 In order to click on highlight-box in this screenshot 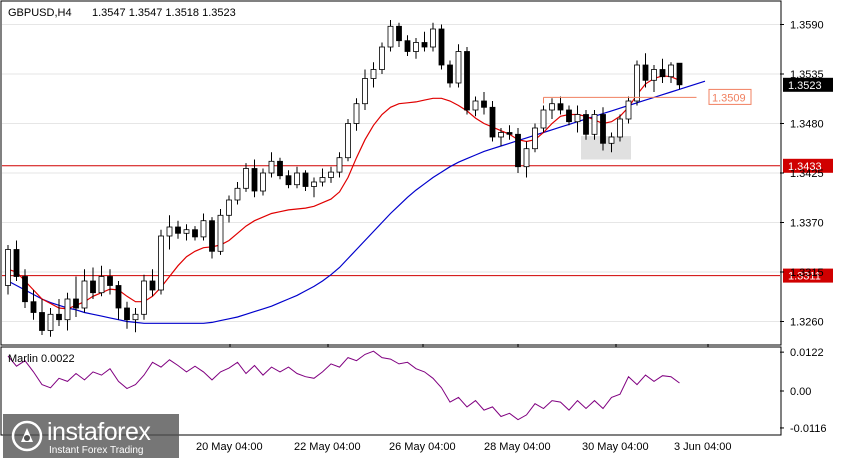, I will do `click(606, 148)`.